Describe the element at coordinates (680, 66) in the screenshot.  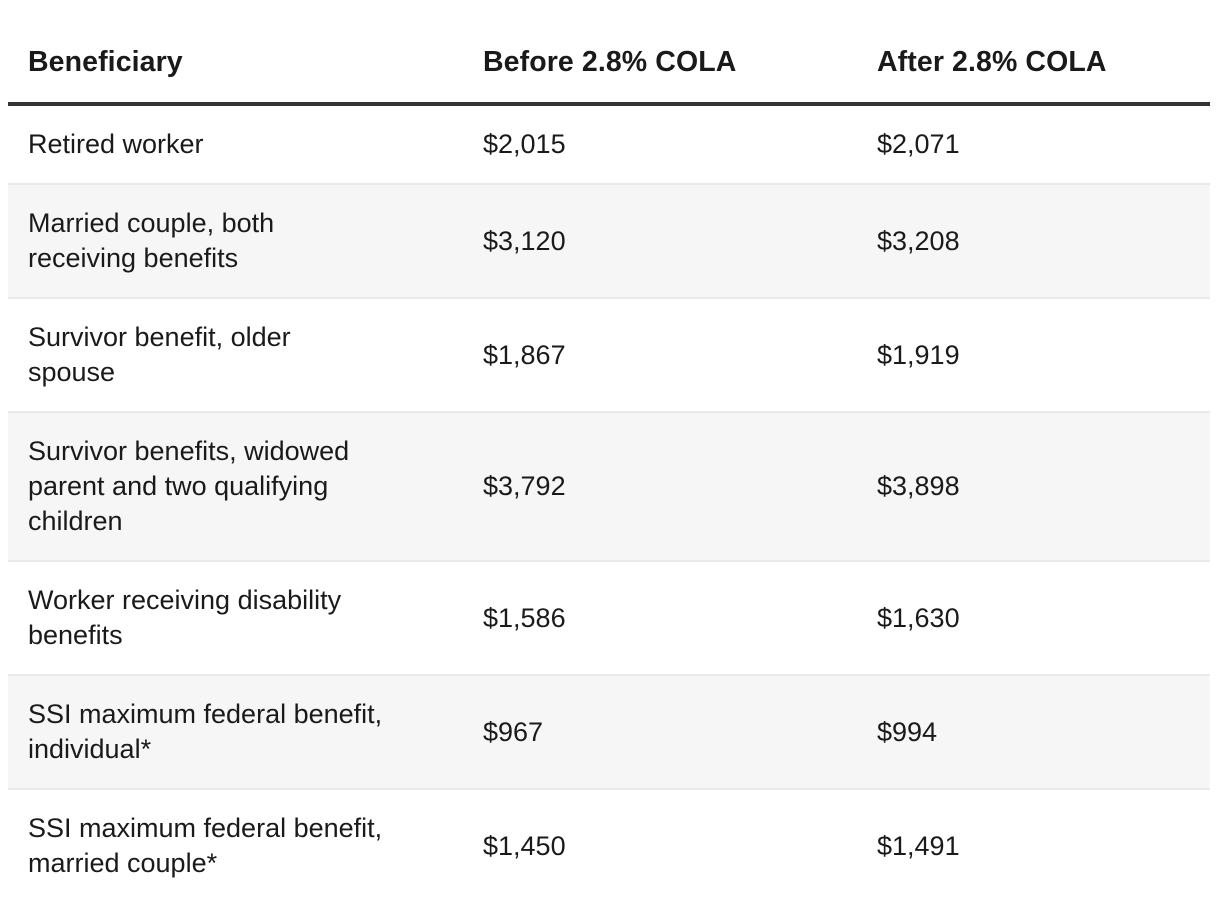
I see `header-before-cola: Before 2.8% COLA` at that location.